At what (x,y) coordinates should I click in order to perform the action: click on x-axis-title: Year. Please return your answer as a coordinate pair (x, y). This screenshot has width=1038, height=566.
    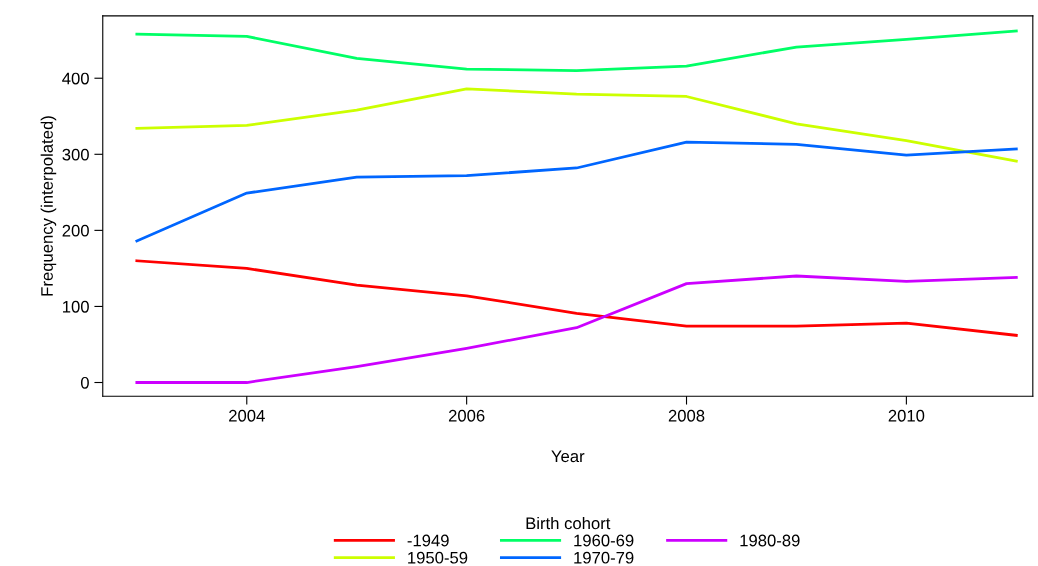
    Looking at the image, I should click on (568, 456).